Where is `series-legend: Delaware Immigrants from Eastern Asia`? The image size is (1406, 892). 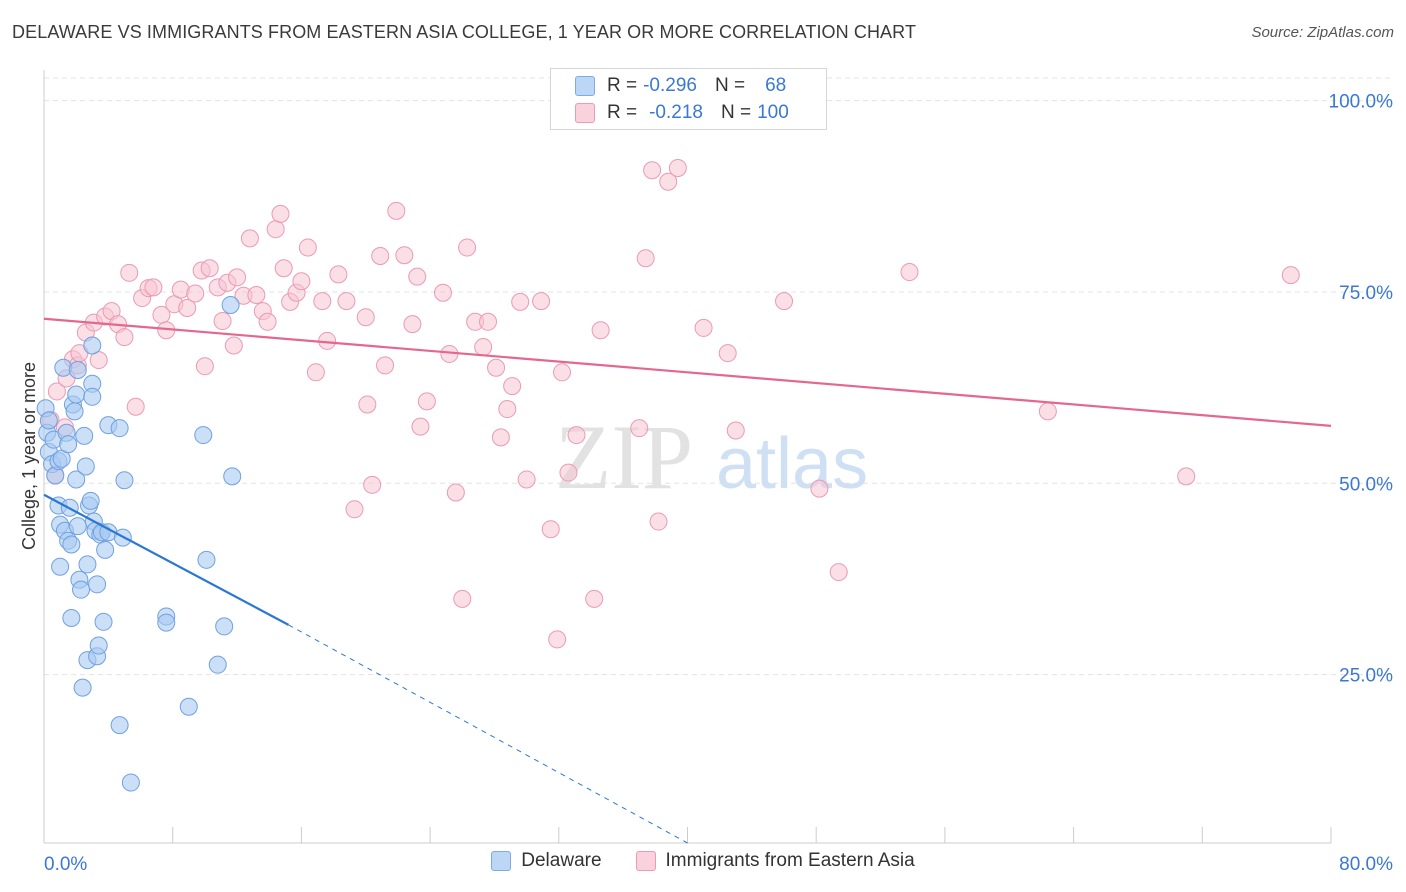 series-legend: Delaware Immigrants from Eastern Asia is located at coordinates (703, 861).